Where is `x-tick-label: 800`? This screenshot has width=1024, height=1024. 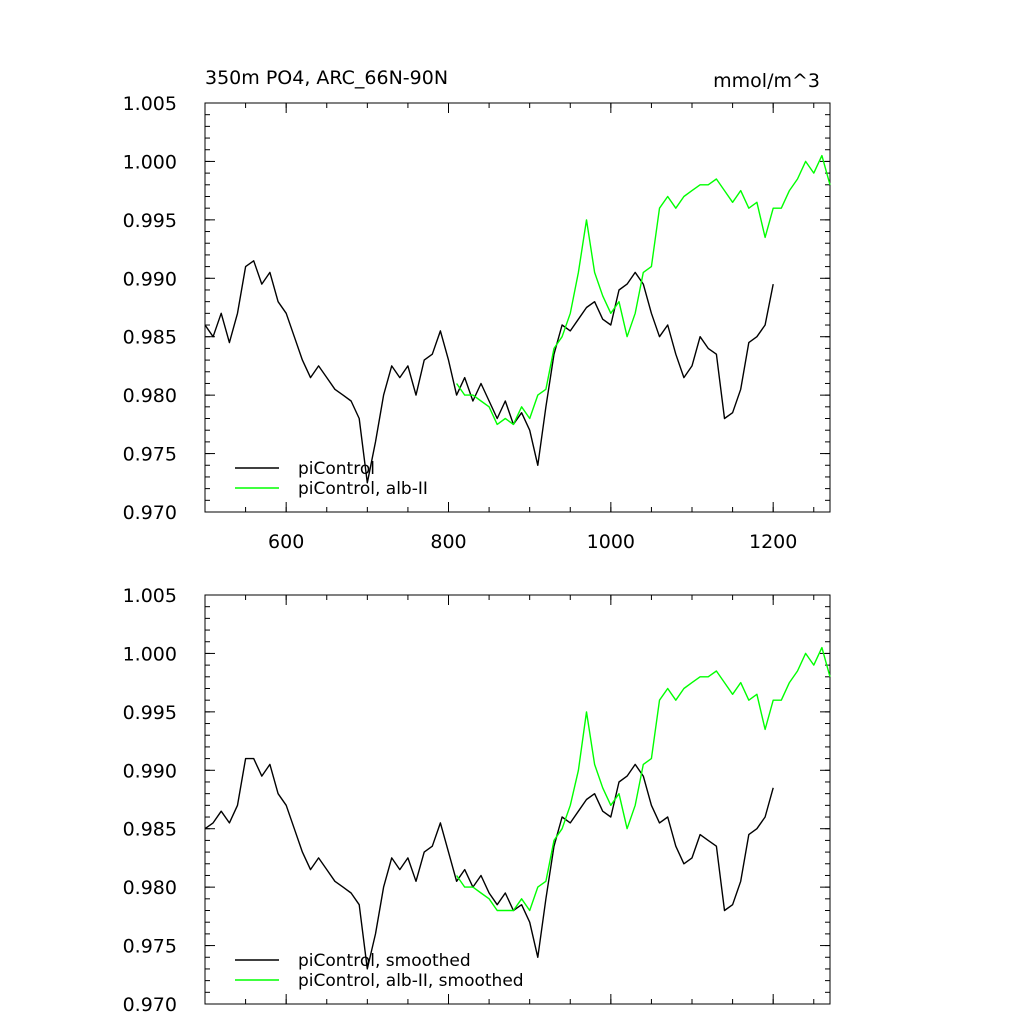
x-tick-label: 800 is located at coordinates (448, 542).